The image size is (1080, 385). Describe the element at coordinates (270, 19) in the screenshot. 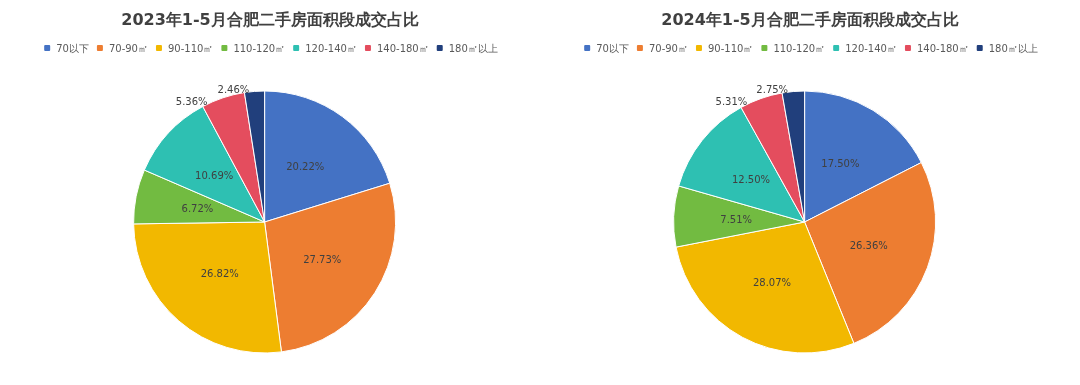

I see `chart-title: 2023年1-5月合肥二手房面积段成交占比` at that location.